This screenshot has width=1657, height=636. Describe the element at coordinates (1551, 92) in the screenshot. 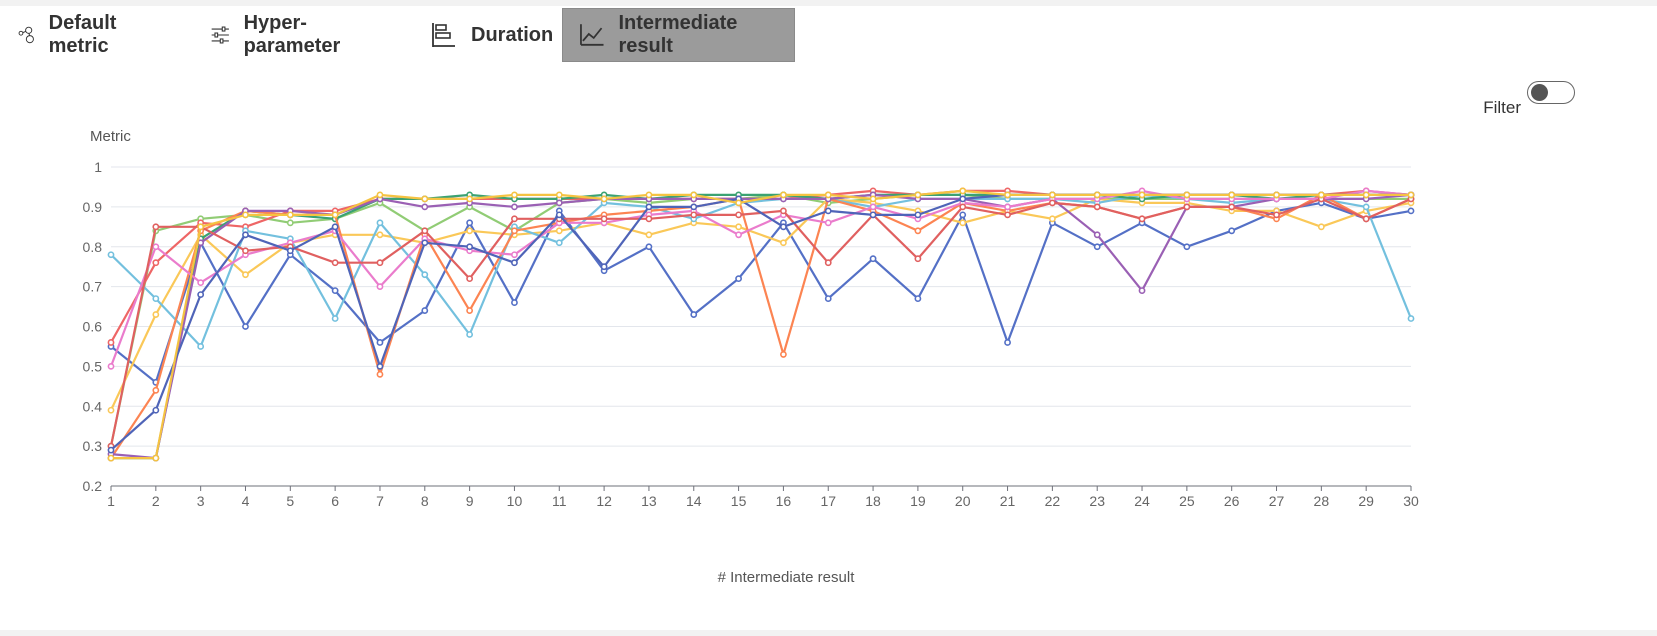

I see `filter-toggle` at that location.